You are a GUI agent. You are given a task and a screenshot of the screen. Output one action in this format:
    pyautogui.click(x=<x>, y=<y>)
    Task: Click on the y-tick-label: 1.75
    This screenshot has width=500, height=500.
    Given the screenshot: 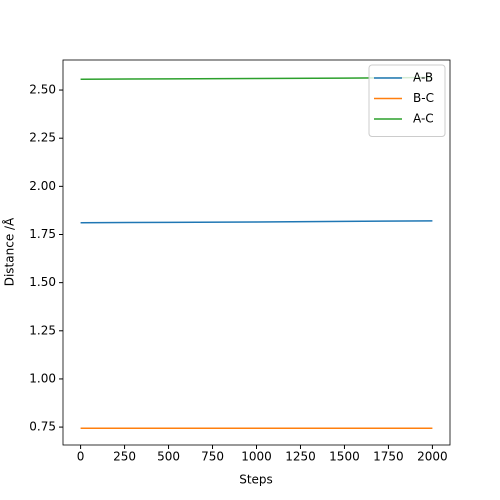 What is the action you would take?
    pyautogui.click(x=42, y=234)
    